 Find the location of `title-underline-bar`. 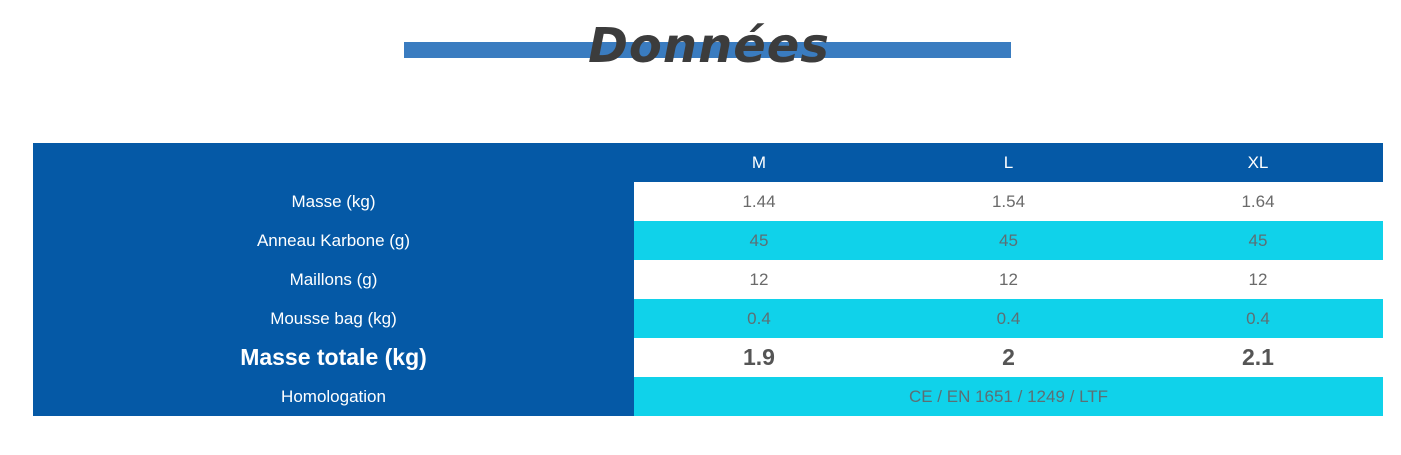

title-underline-bar is located at coordinates (707, 50).